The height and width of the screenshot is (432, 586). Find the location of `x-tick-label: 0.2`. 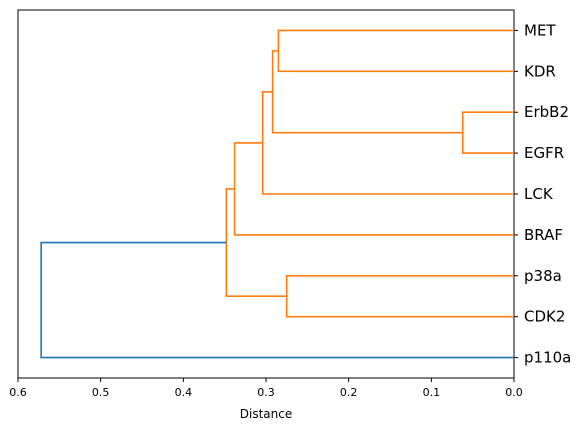

x-tick-label: 0.2 is located at coordinates (349, 392).